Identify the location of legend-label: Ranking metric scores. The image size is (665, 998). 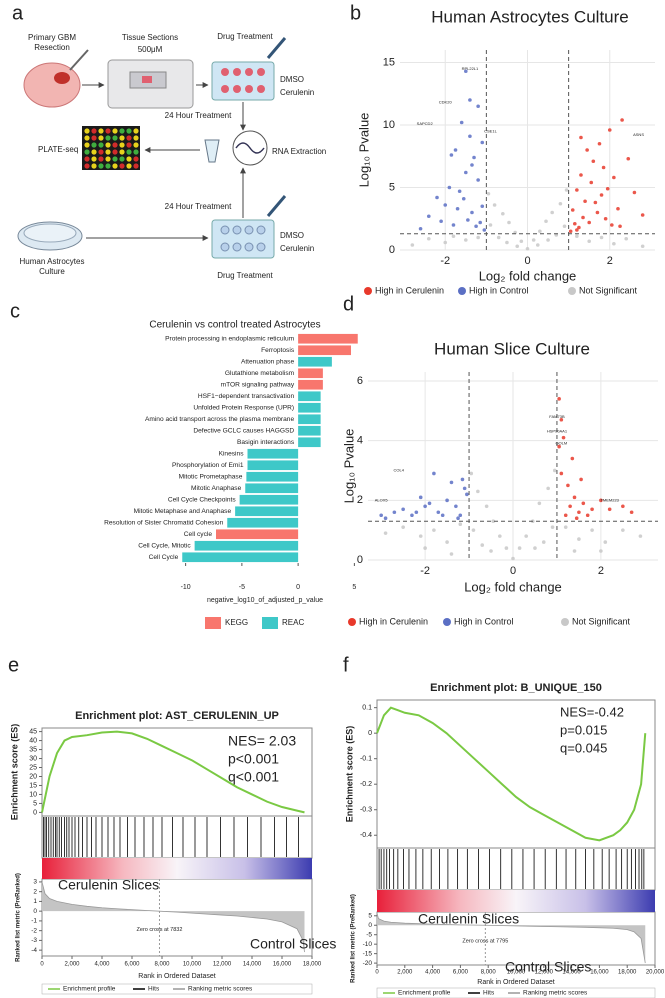
(220, 989).